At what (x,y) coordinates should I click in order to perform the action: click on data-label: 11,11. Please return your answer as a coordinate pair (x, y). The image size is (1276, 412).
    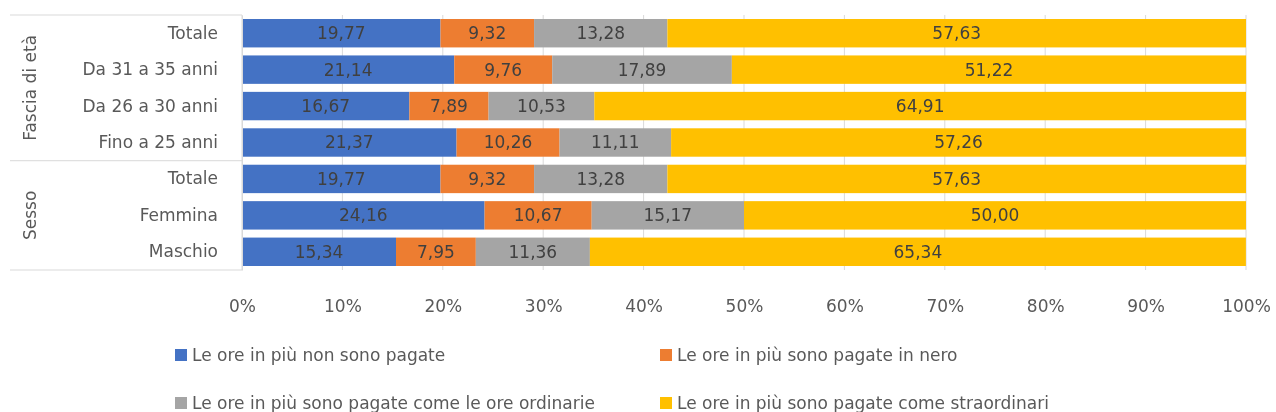
    Looking at the image, I should click on (615, 142).